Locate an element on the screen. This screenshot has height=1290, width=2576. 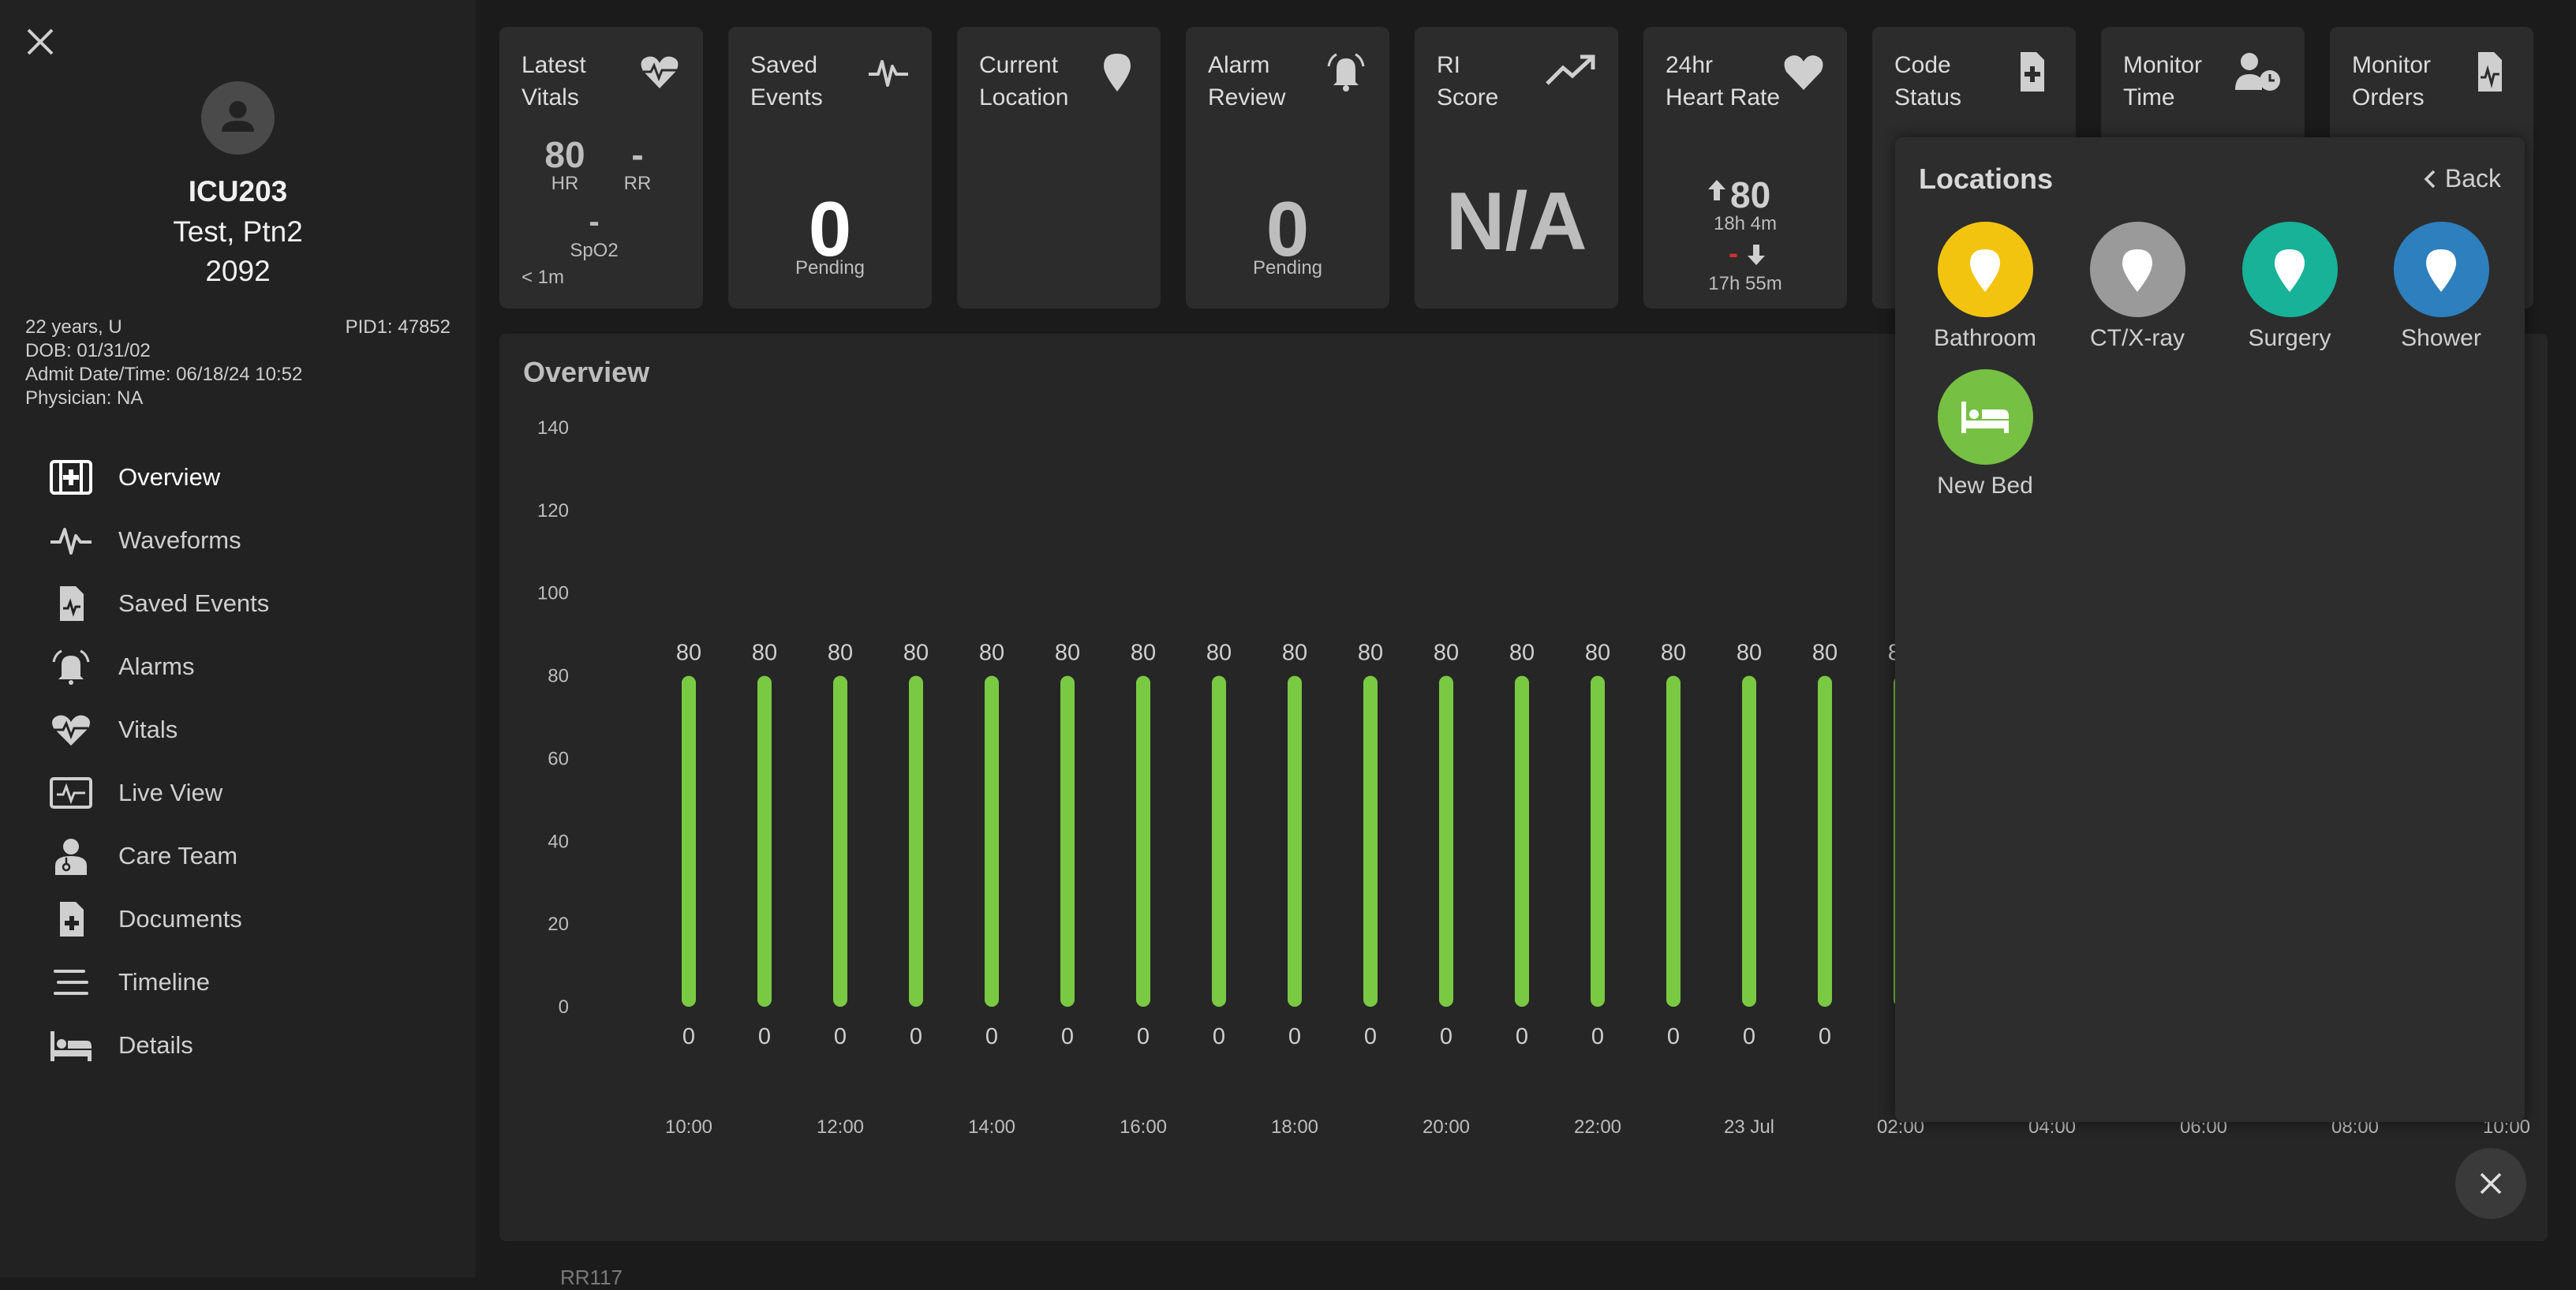
nav-label: Vitals is located at coordinates (148, 730).